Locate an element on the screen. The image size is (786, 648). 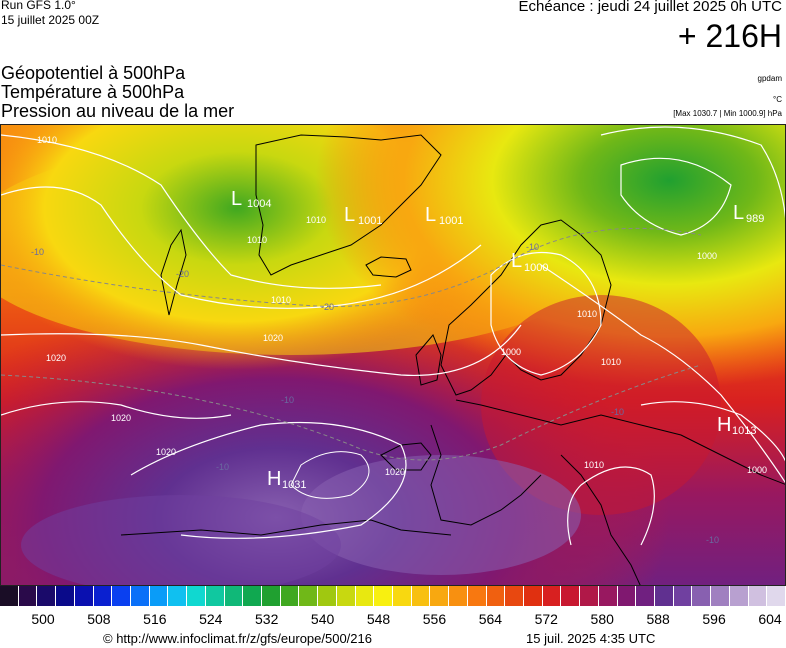
param-pressure: Pression au niveau de la mer is located at coordinates (118, 111).